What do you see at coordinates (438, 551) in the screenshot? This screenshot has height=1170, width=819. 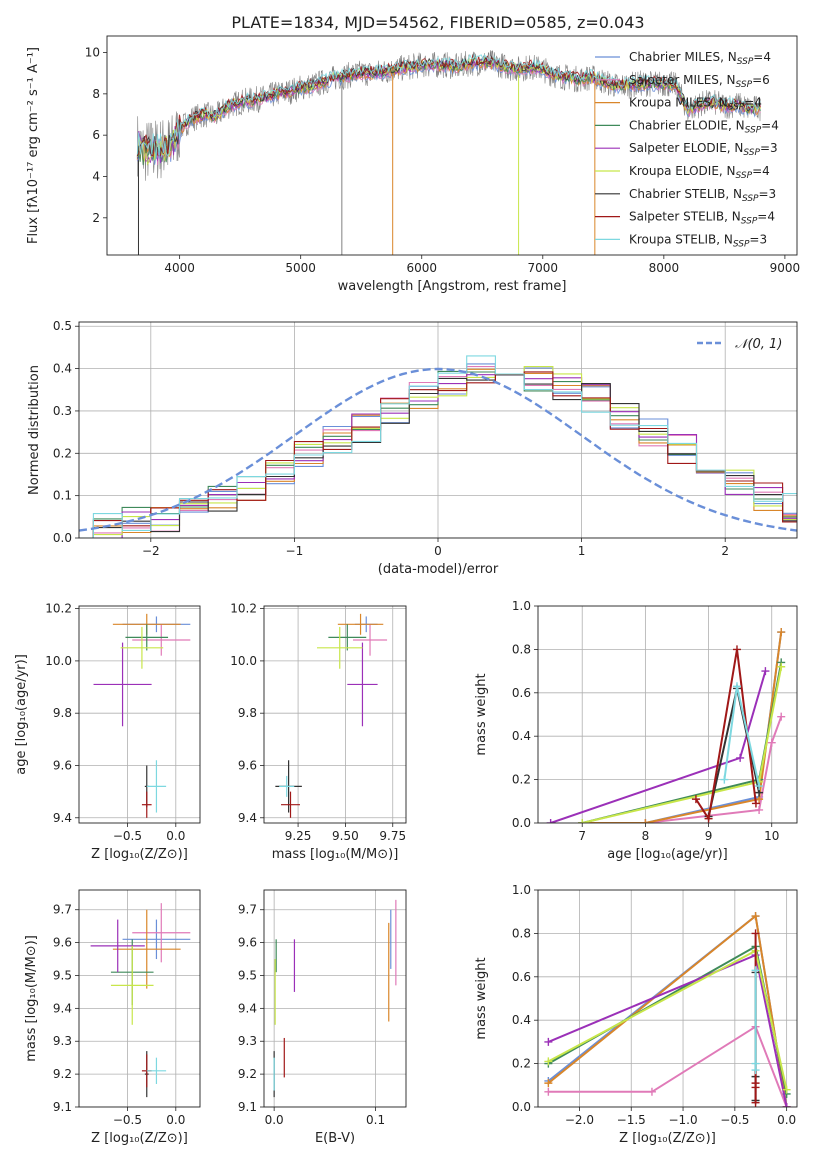 I see `x-tick-label: 0` at bounding box center [438, 551].